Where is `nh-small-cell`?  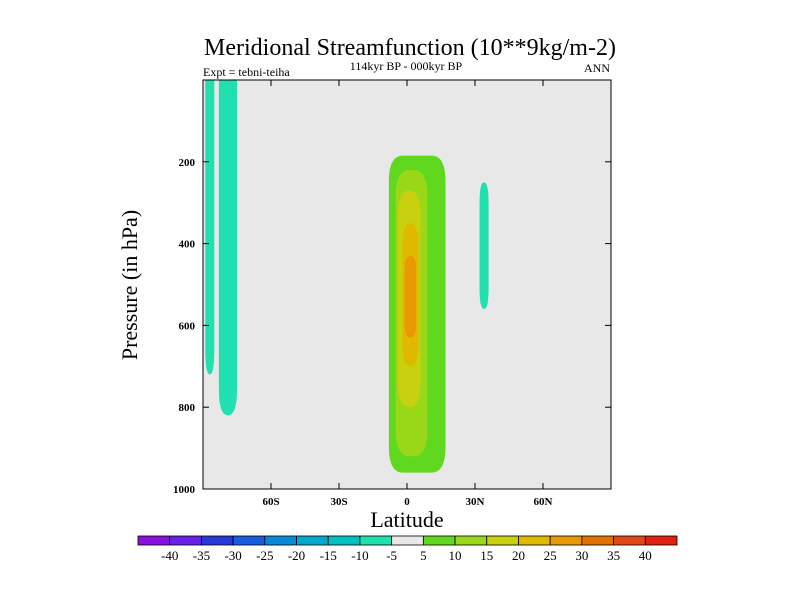 nh-small-cell is located at coordinates (484, 246).